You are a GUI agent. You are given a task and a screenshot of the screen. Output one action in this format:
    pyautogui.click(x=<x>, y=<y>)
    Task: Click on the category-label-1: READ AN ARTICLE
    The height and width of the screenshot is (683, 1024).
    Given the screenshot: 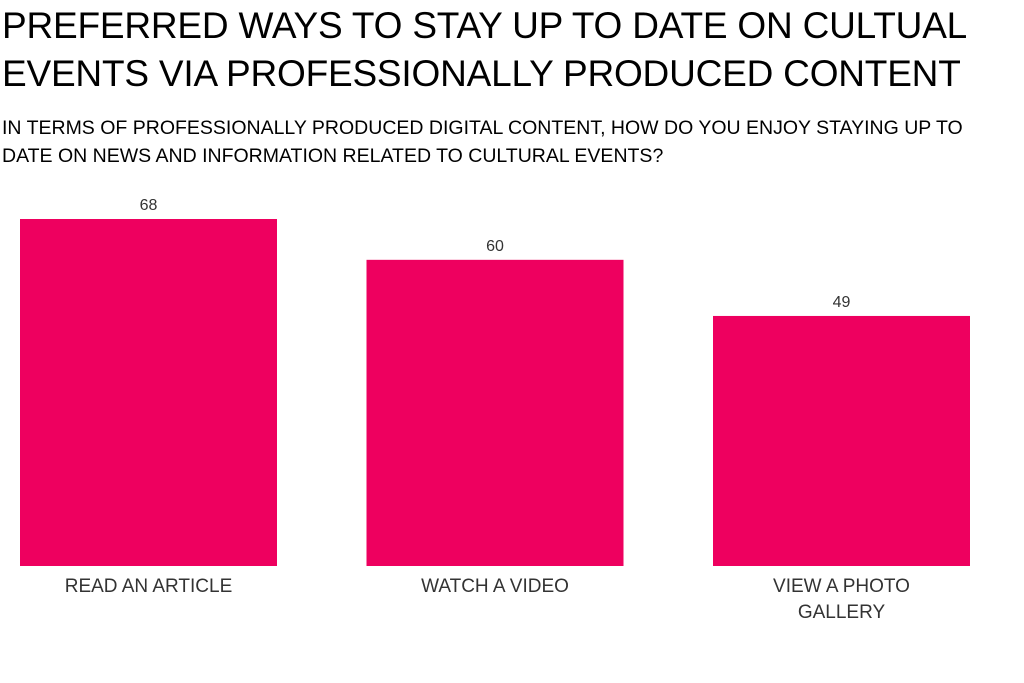 What is the action you would take?
    pyautogui.click(x=149, y=586)
    